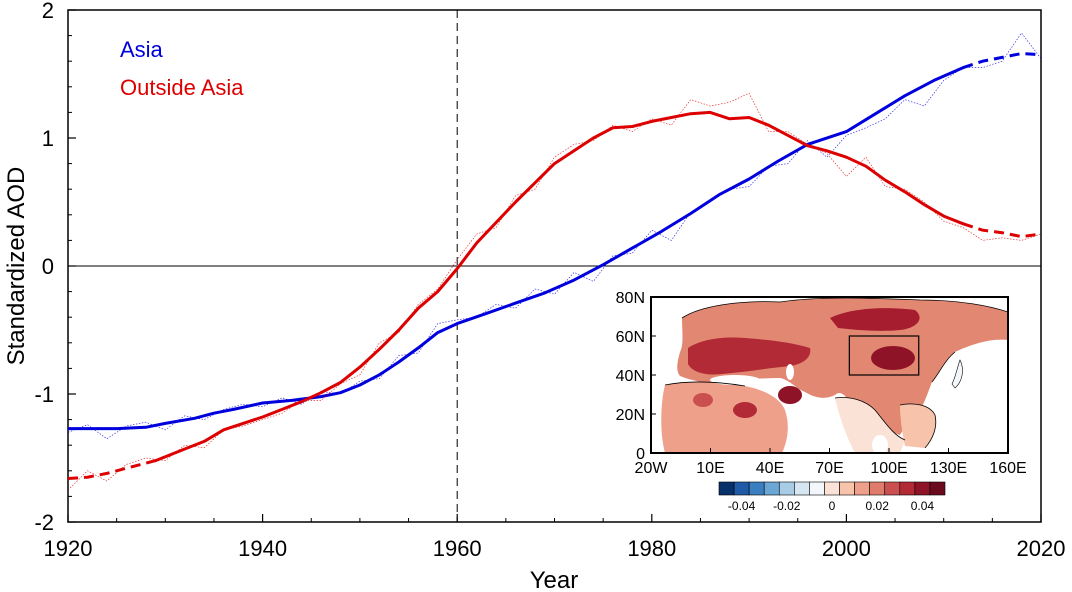 The width and height of the screenshot is (1072, 592). I want to click on colorbar-tick-label: 0, so click(832, 506).